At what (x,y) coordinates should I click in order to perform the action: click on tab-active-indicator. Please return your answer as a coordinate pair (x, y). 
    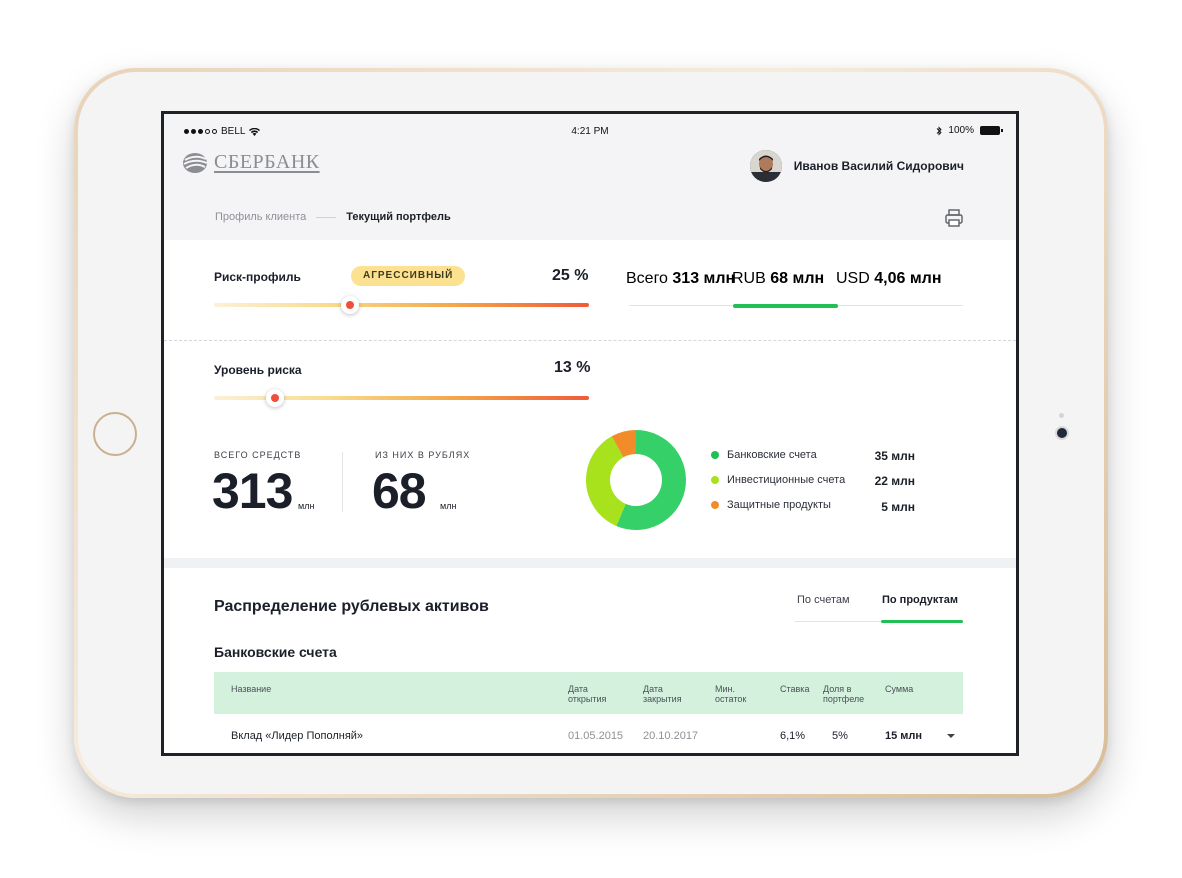
    Looking at the image, I should click on (922, 621).